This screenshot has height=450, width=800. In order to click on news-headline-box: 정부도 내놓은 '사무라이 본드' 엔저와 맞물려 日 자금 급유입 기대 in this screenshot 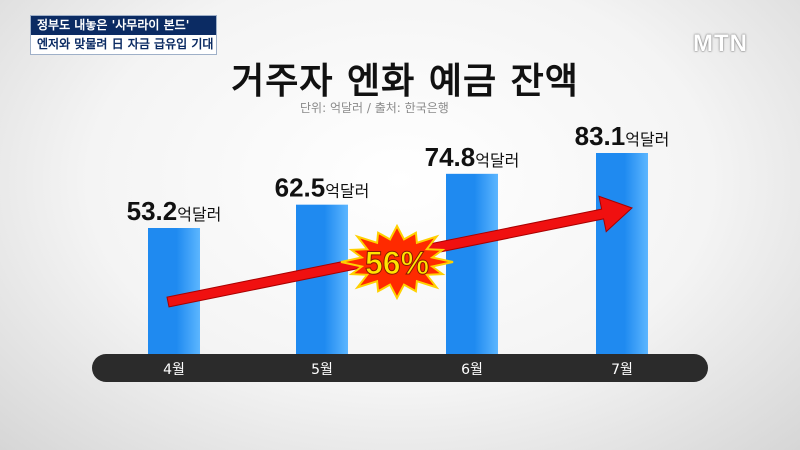, I will do `click(123, 35)`.